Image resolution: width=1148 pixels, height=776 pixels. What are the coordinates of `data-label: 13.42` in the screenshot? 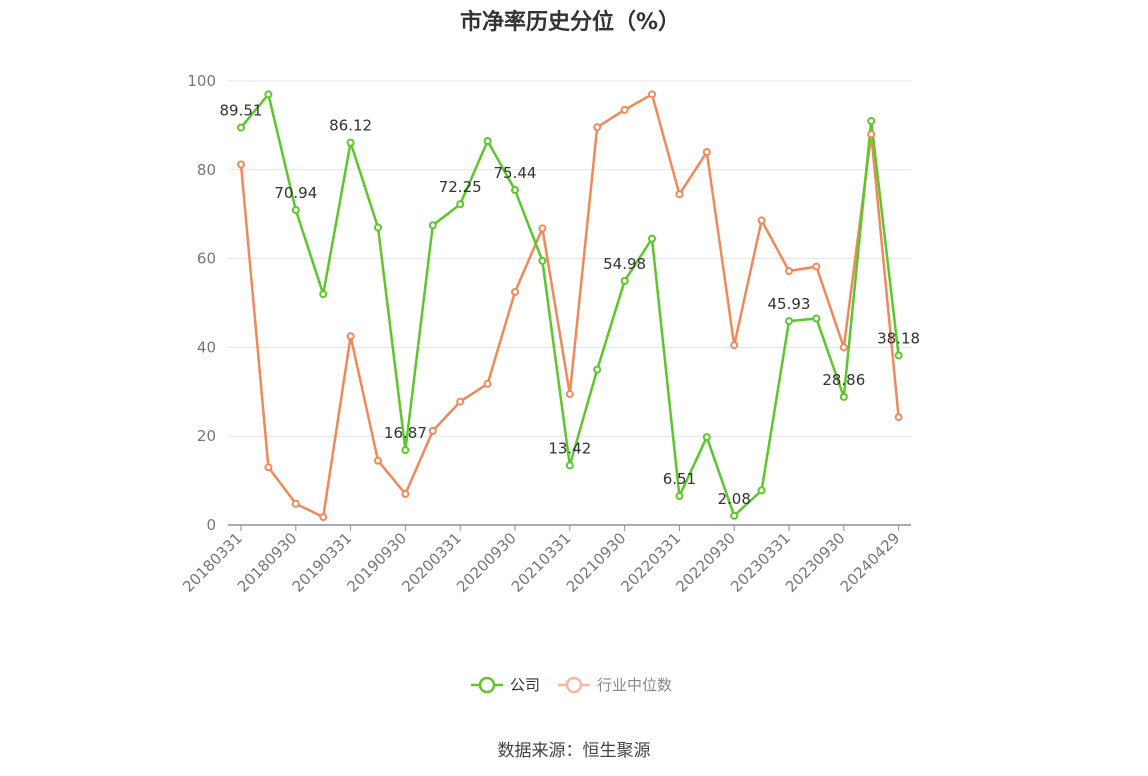 It's located at (569, 448).